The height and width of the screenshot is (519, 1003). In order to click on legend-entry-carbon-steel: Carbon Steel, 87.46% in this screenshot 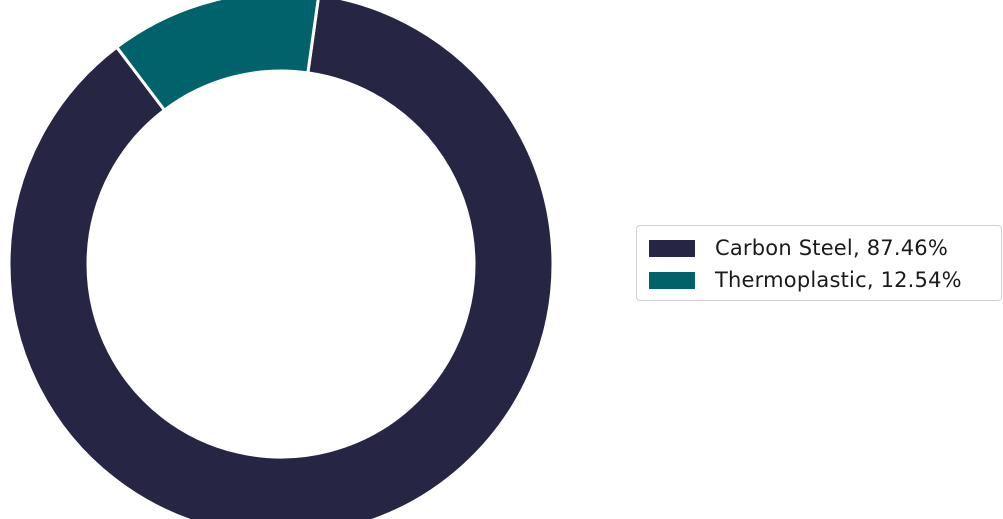, I will do `click(798, 248)`.